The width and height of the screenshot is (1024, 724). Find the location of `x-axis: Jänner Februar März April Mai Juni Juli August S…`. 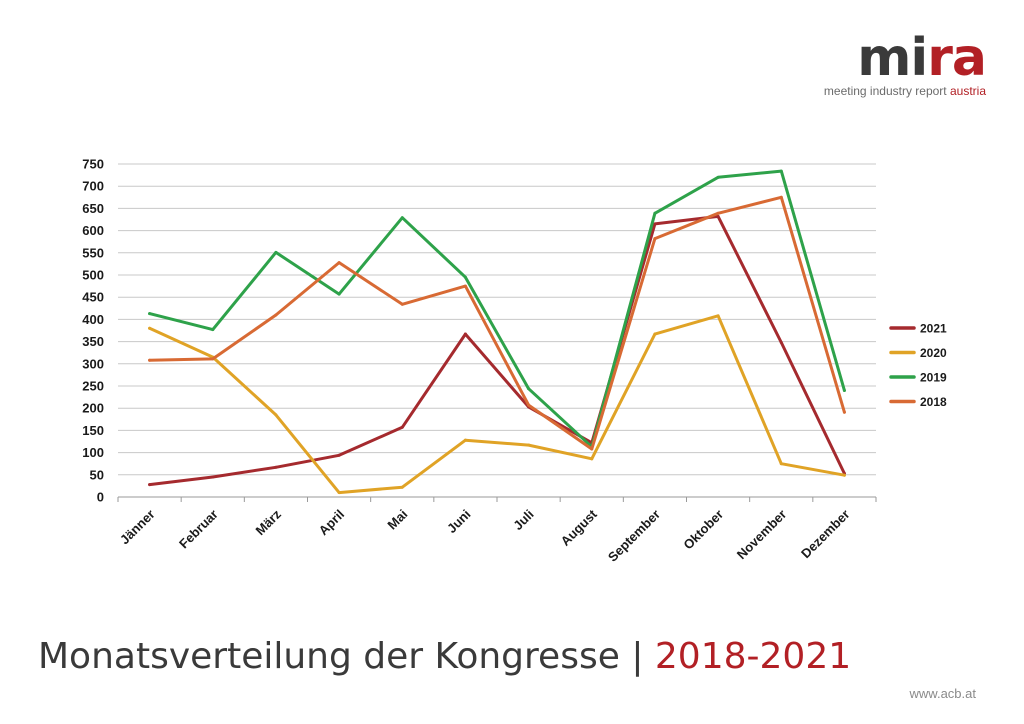

x-axis: Jänner Februar März April Mai Juni Juli August S… is located at coordinates (497, 530).